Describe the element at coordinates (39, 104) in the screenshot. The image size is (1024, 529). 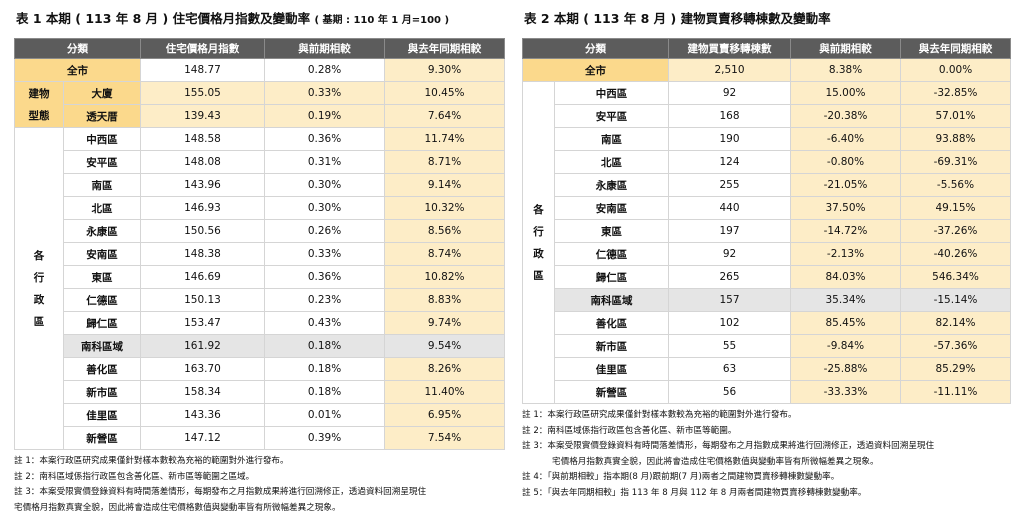
I see `table1-type-group-label: 建物 型態` at that location.